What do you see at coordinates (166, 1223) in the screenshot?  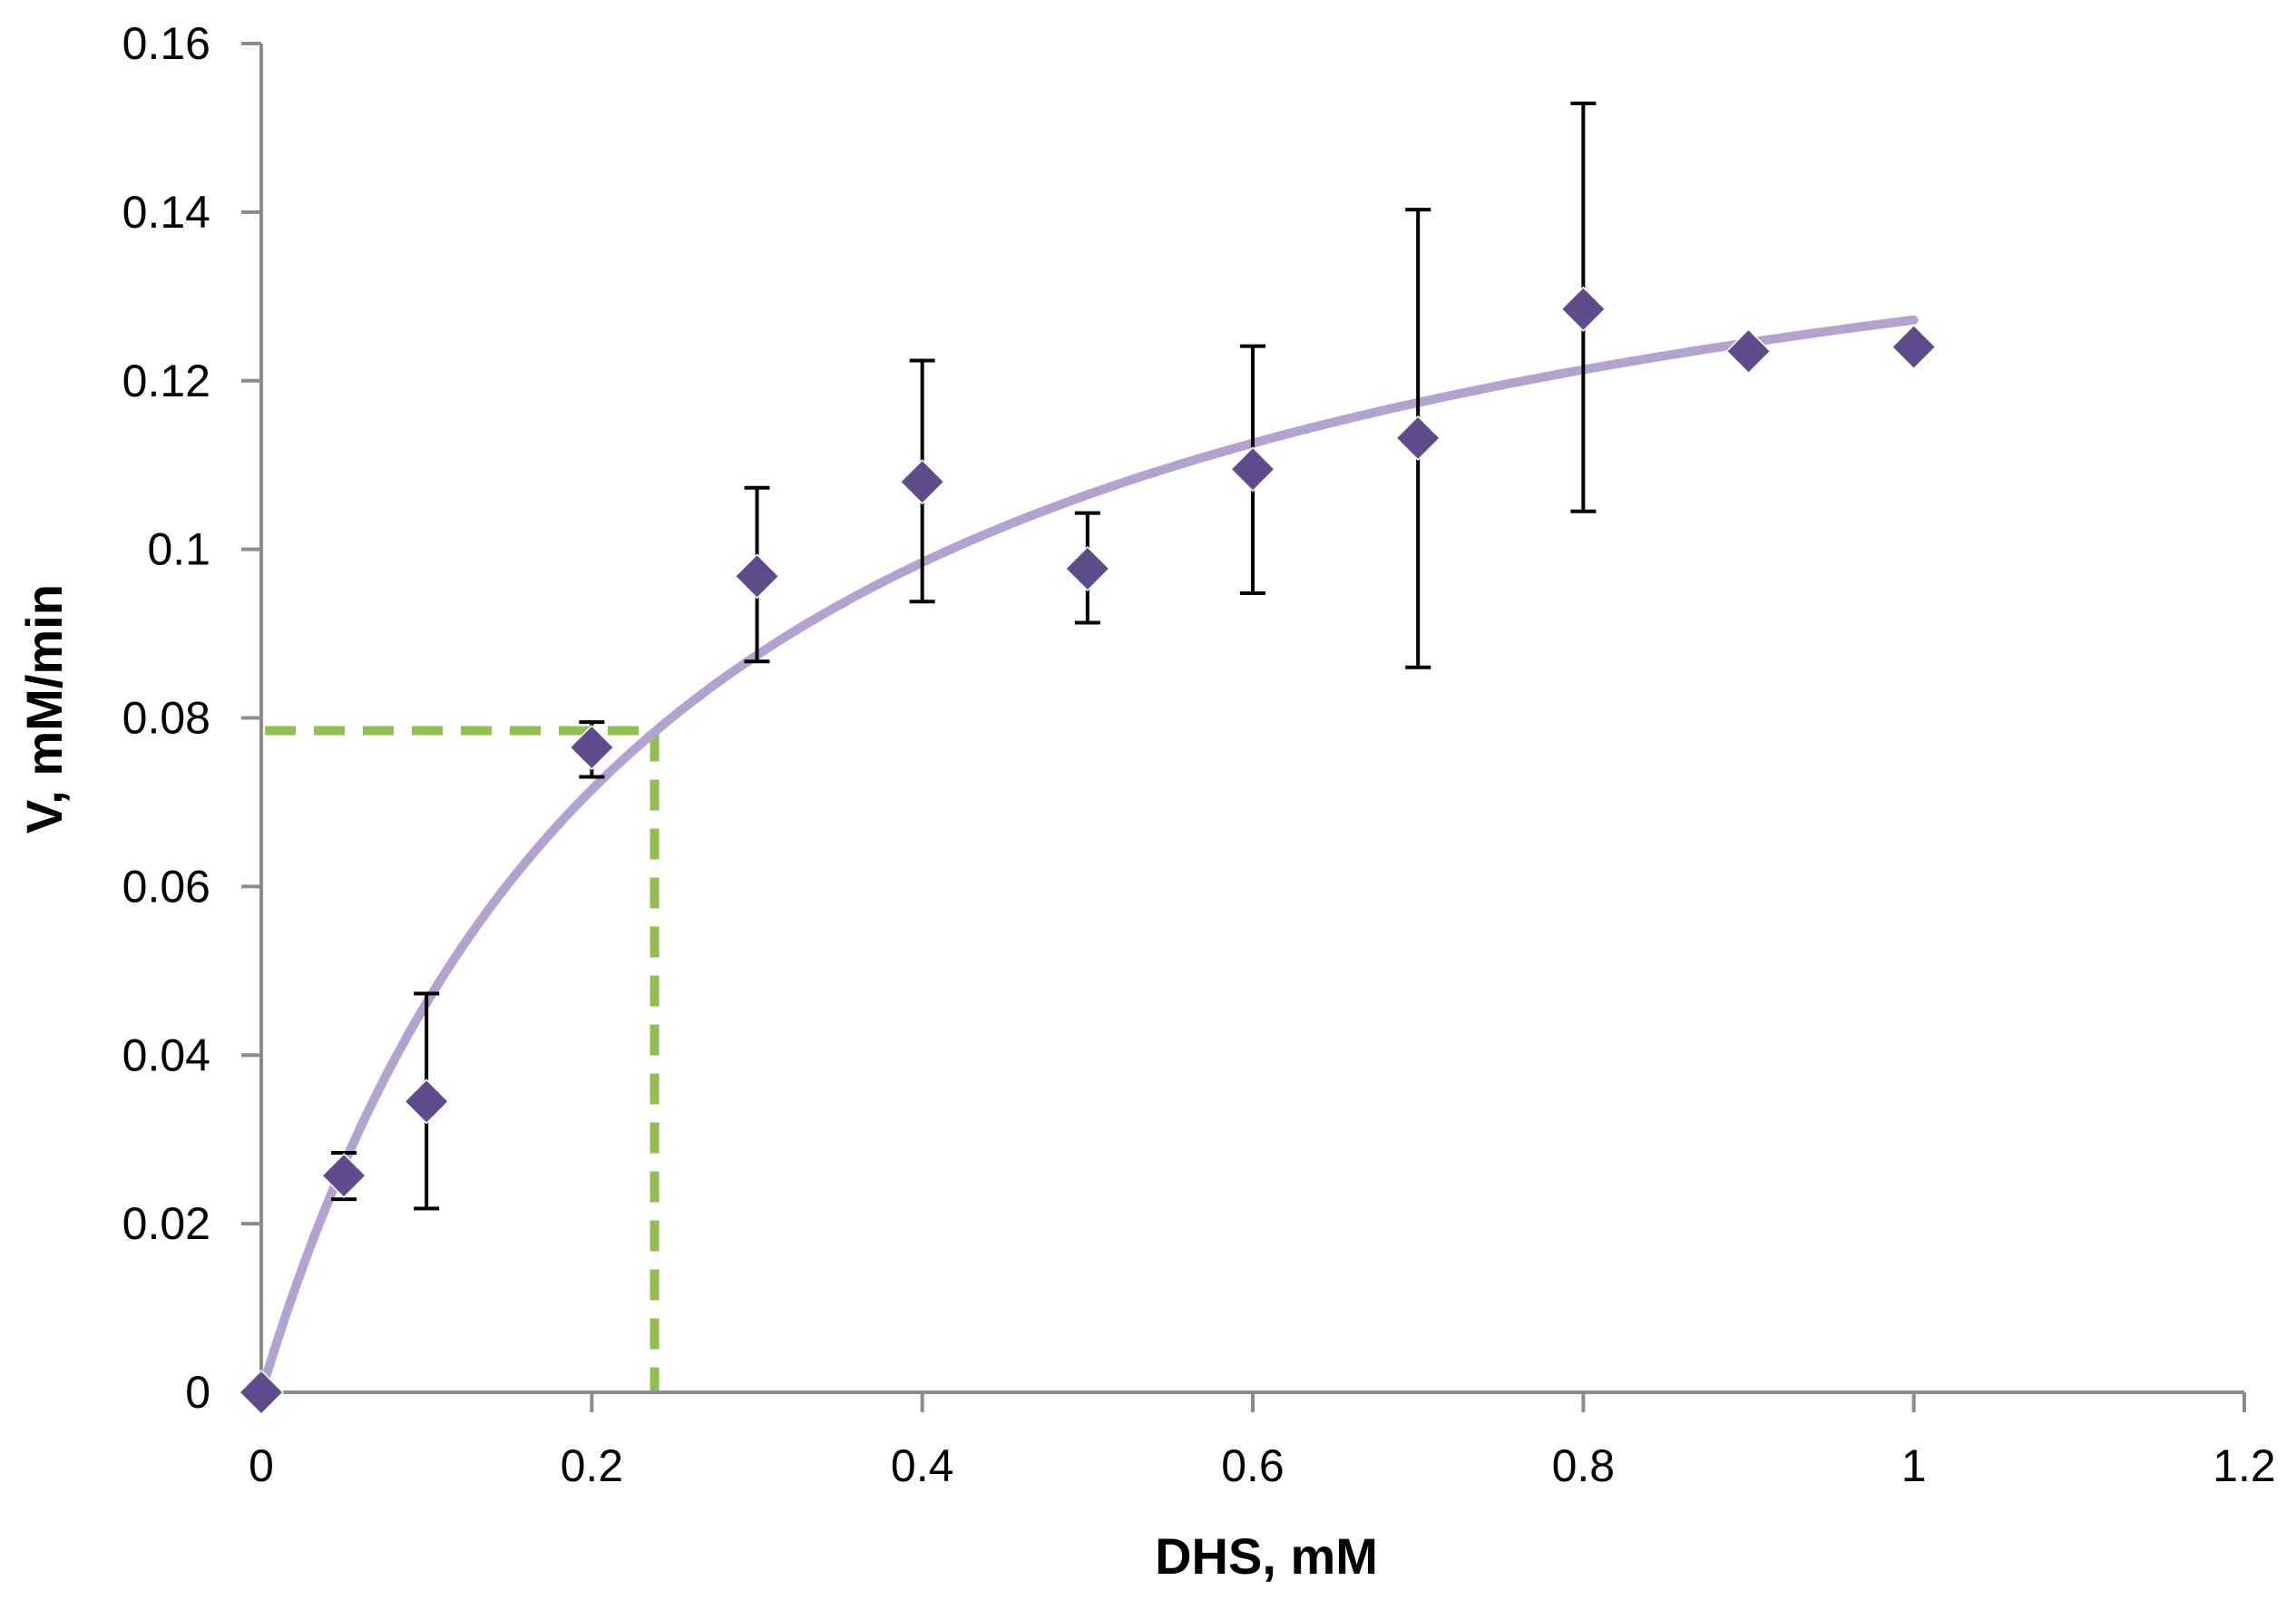 I see `y-tick-label: 0.02` at bounding box center [166, 1223].